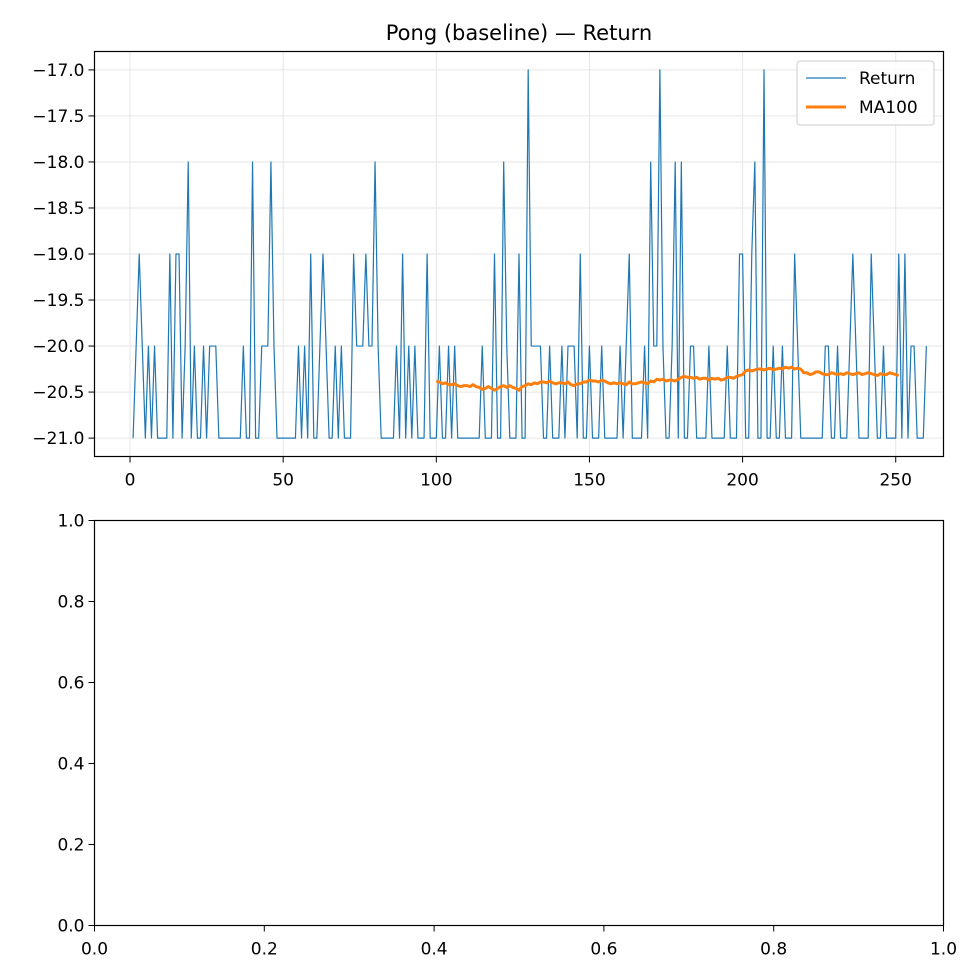  Describe the element at coordinates (70, 522) in the screenshot. I see `y-tick-label: 1.0` at that location.